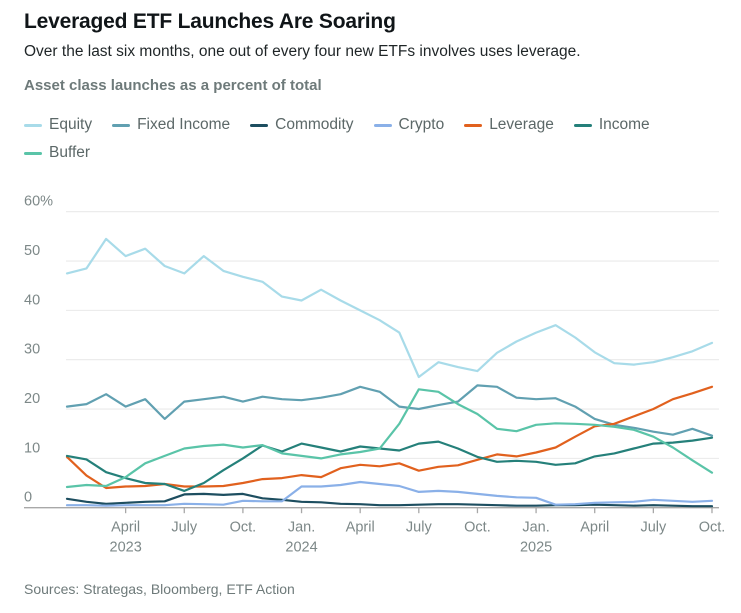  Describe the element at coordinates (32, 251) in the screenshot. I see `y-axis-label-50: 50` at that location.